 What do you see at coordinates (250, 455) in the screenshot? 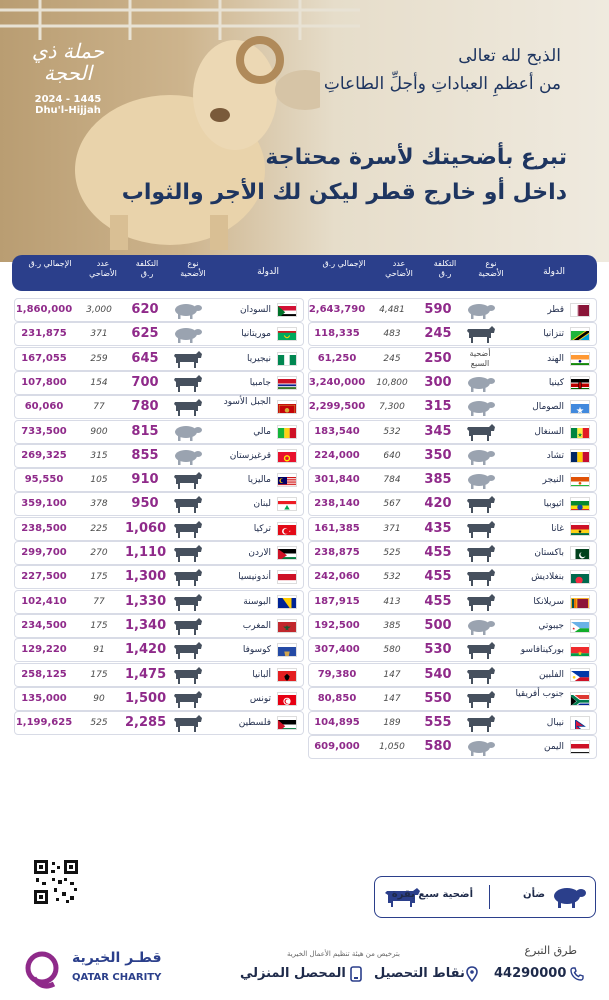
I see `row-country: قرغيزستان` at bounding box center [250, 455].